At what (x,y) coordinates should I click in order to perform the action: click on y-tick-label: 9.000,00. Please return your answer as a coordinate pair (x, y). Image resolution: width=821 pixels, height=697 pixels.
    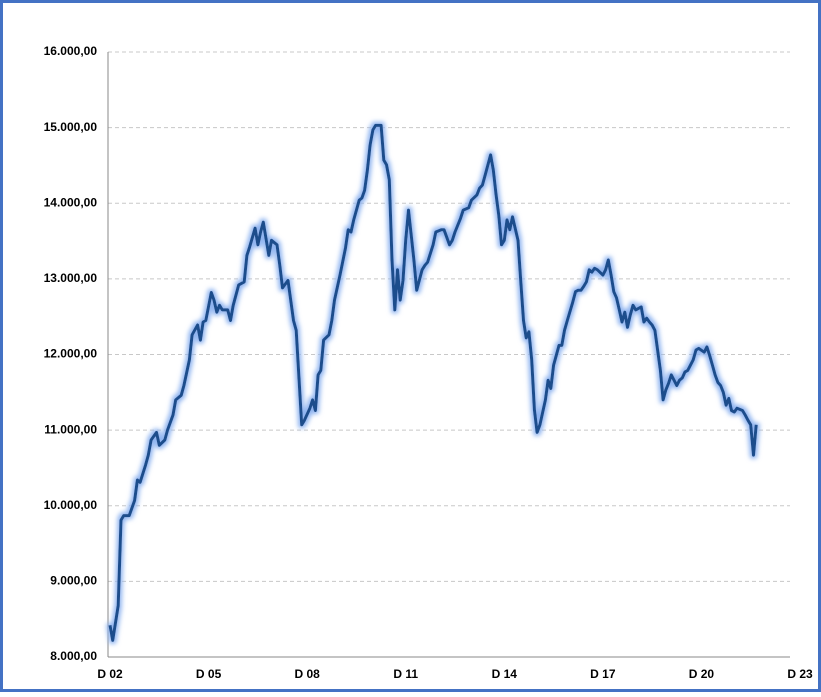
    Looking at the image, I should click on (73, 581).